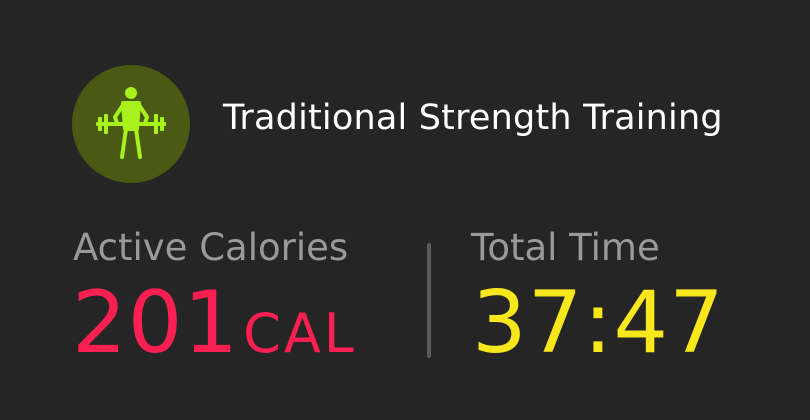 The image size is (810, 420). Describe the element at coordinates (473, 118) in the screenshot. I see `workout-title: Traditional Strength Training` at that location.